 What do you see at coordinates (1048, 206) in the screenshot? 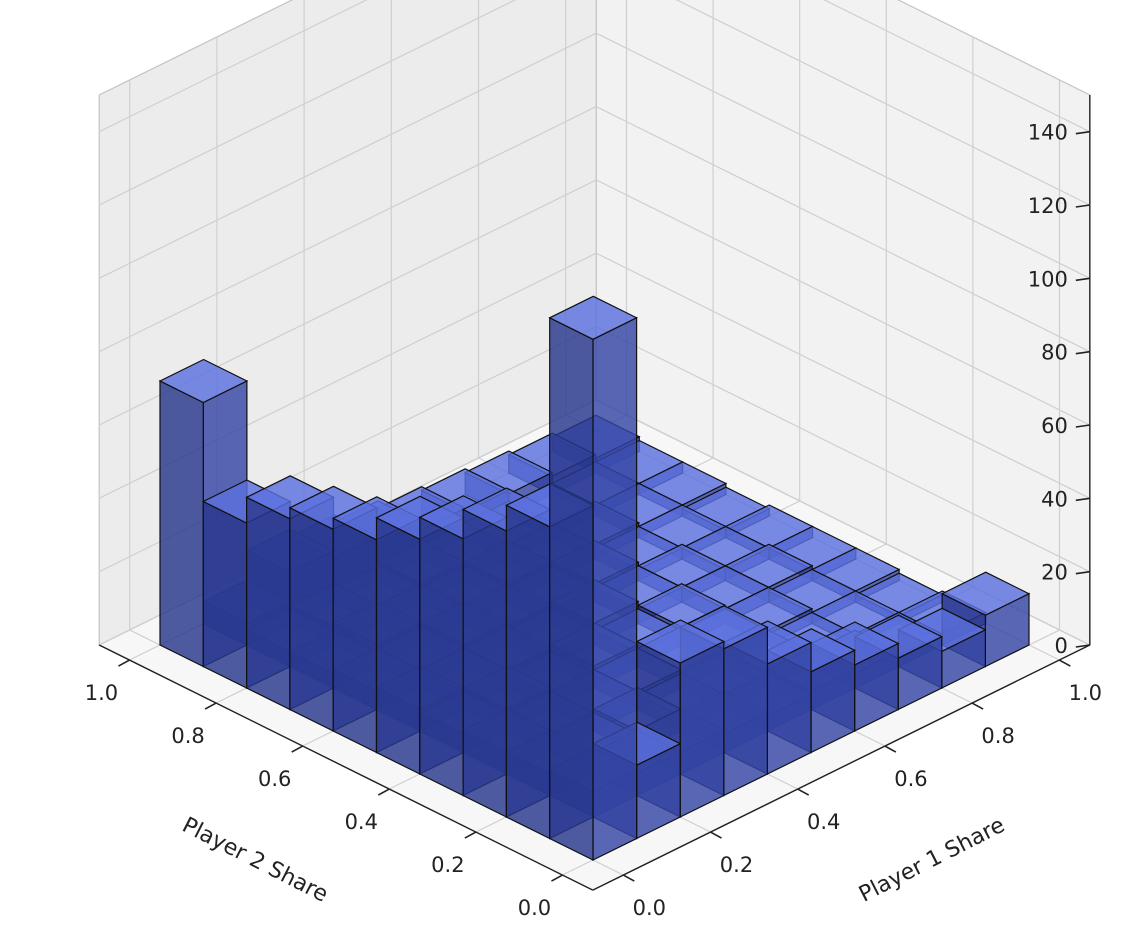
I see `z-tick-label: 120` at bounding box center [1048, 206].